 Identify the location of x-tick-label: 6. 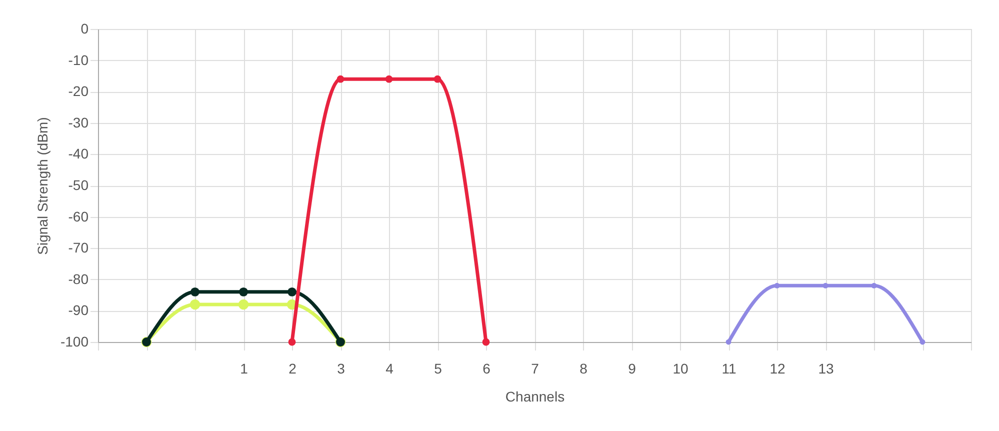
(486, 368).